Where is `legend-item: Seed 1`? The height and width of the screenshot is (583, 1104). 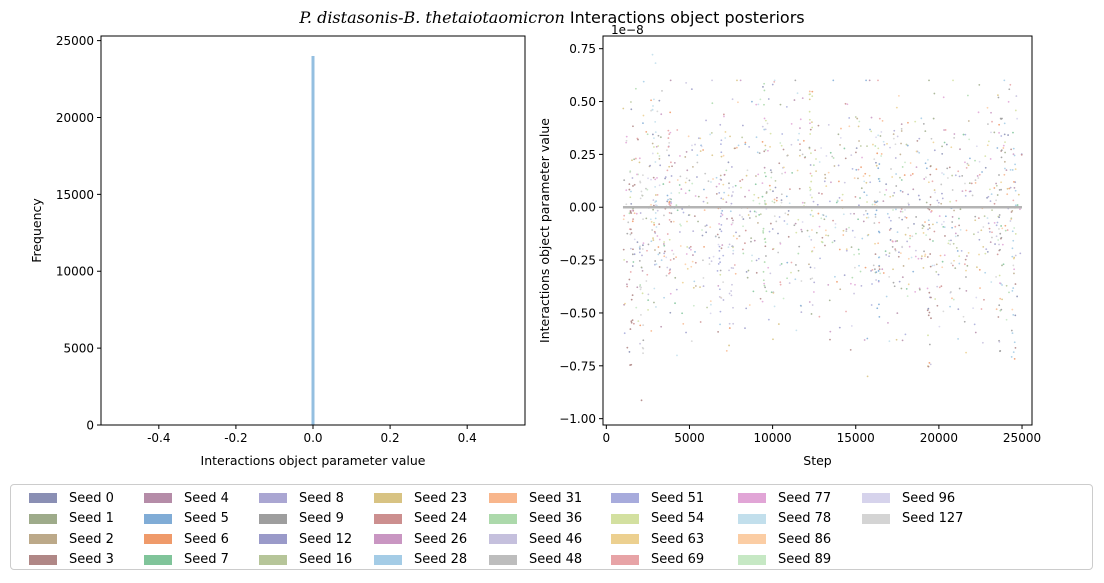 legend-item: Seed 1 is located at coordinates (71, 519).